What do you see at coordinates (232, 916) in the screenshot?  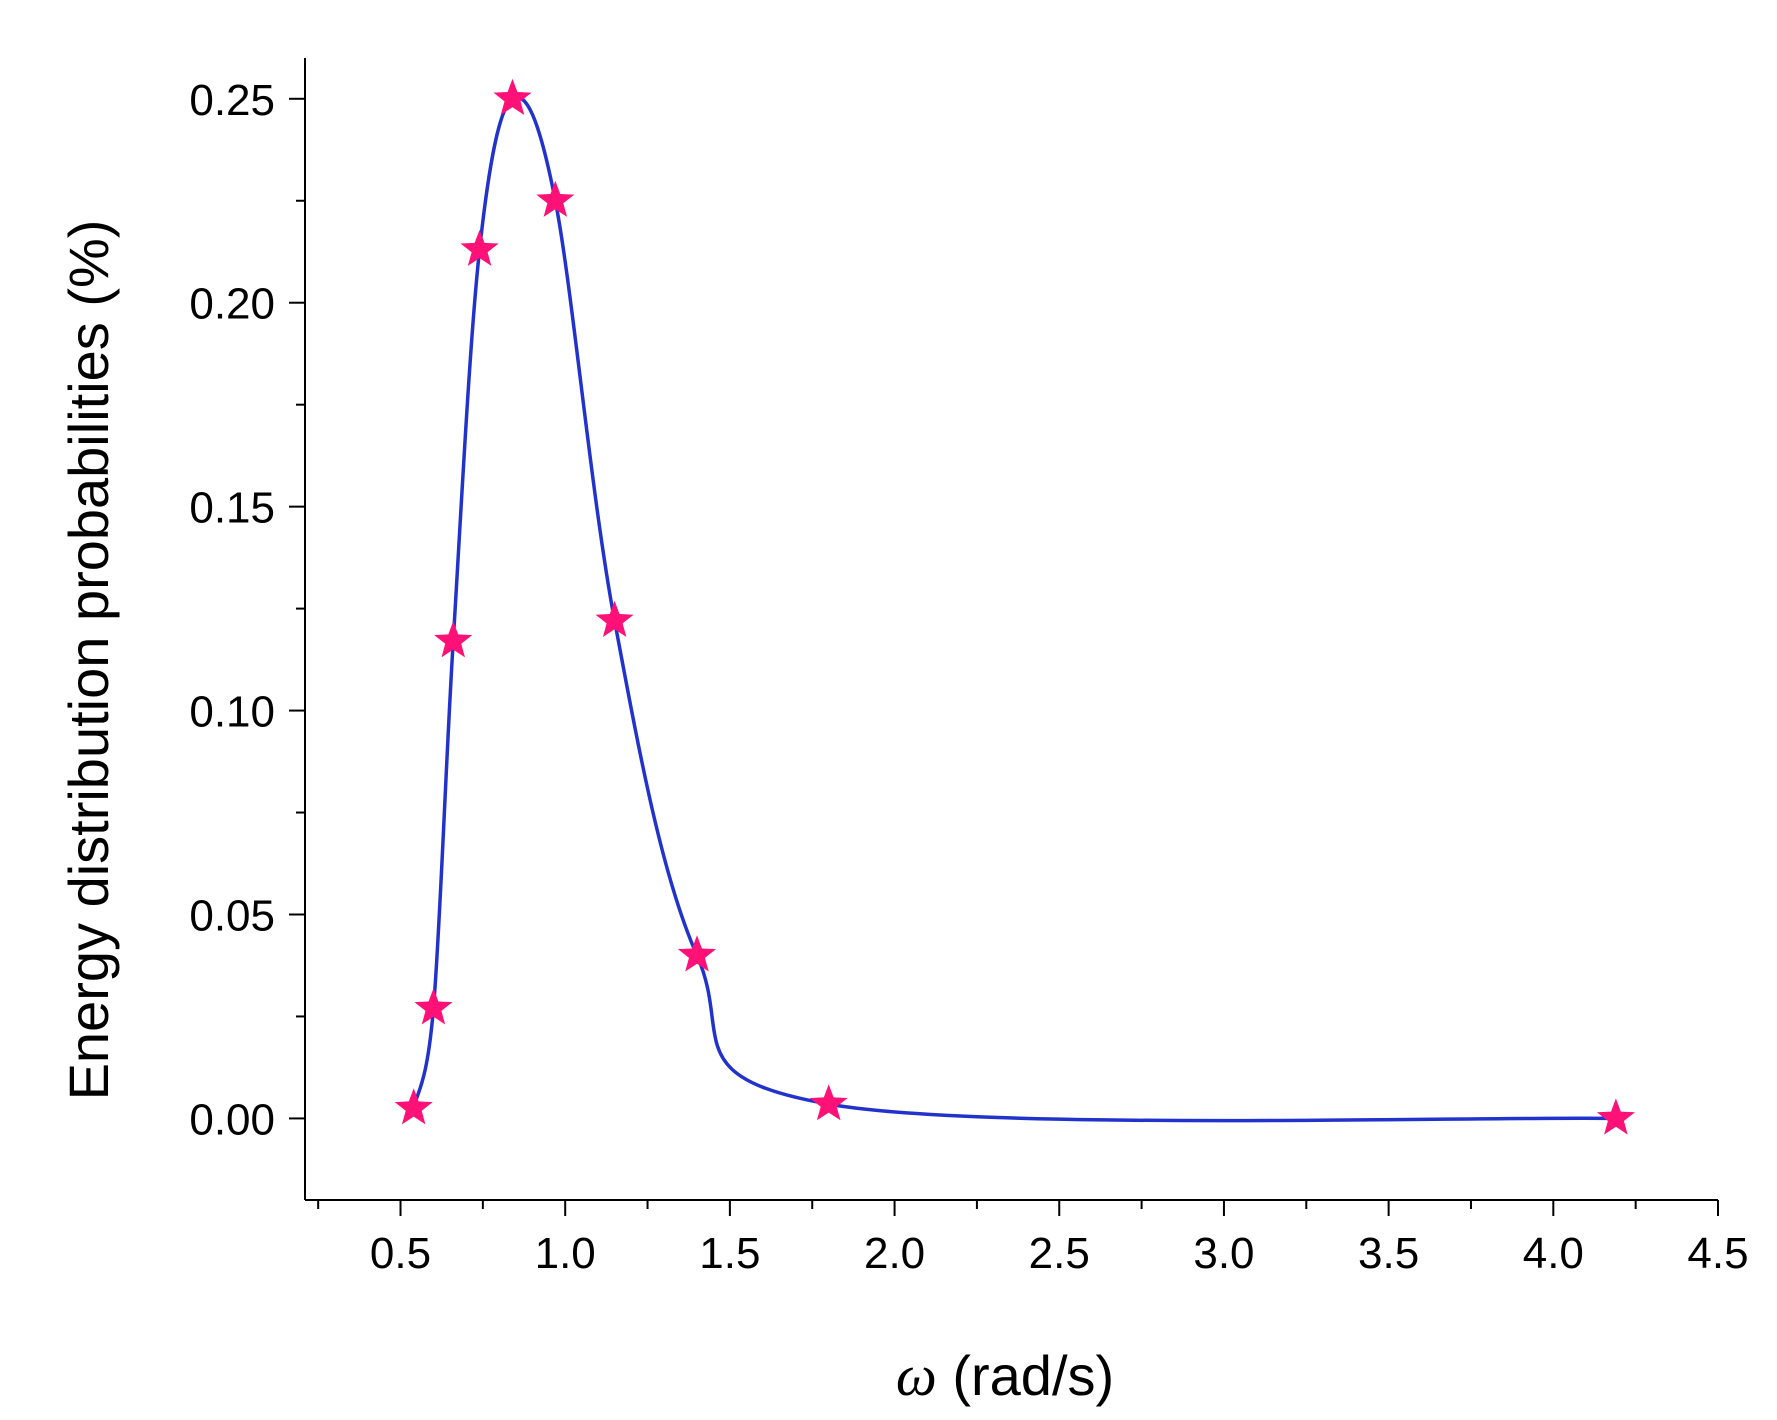 I see `y-tick-label: 0.05` at bounding box center [232, 916].